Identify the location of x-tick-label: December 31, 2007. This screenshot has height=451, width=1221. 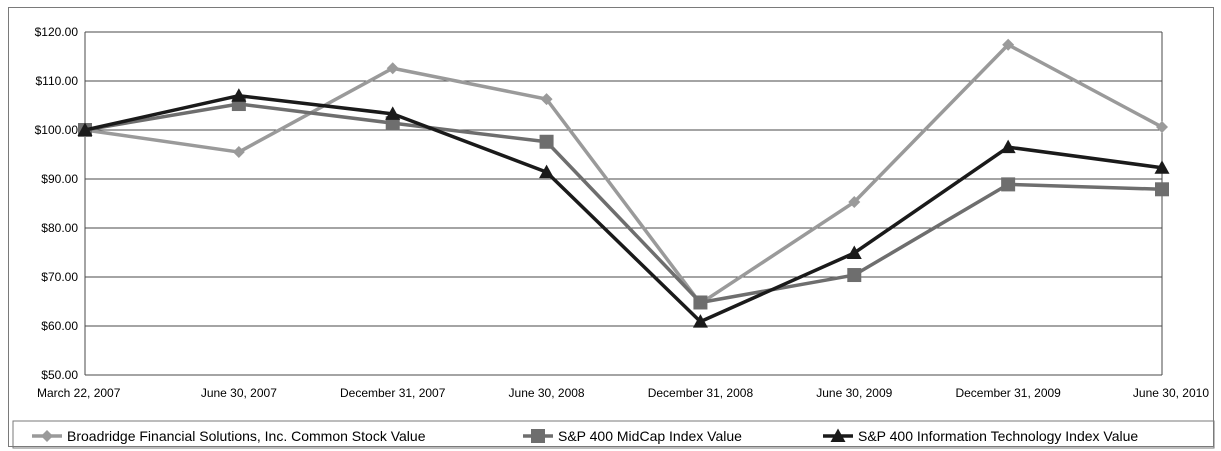
(393, 393).